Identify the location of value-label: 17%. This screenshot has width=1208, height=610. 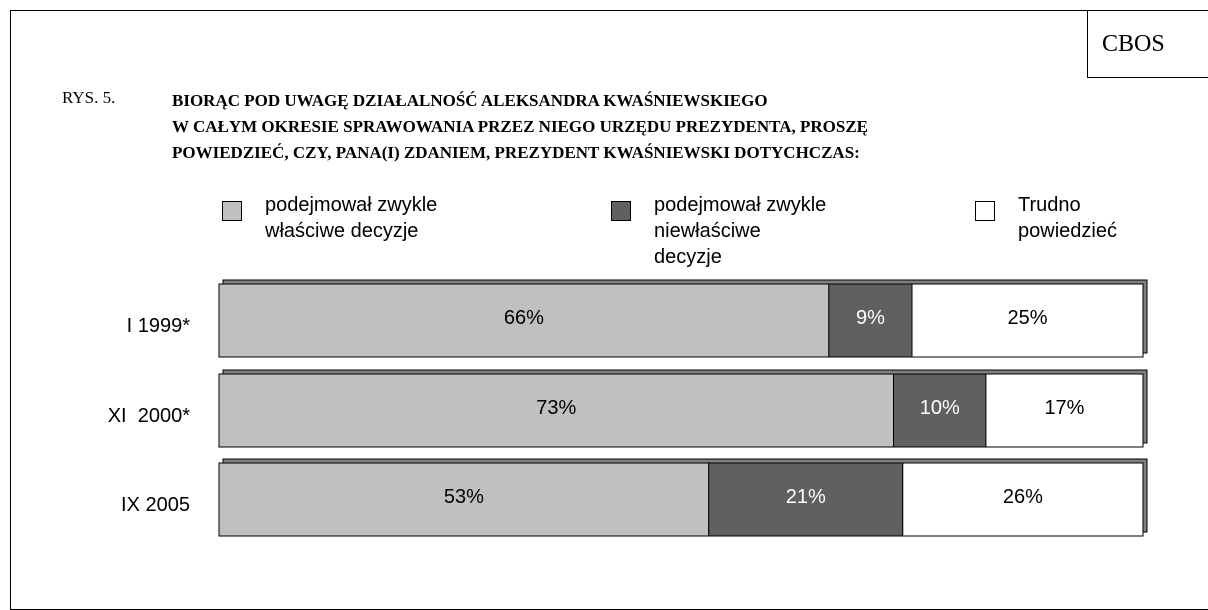
(1064, 408).